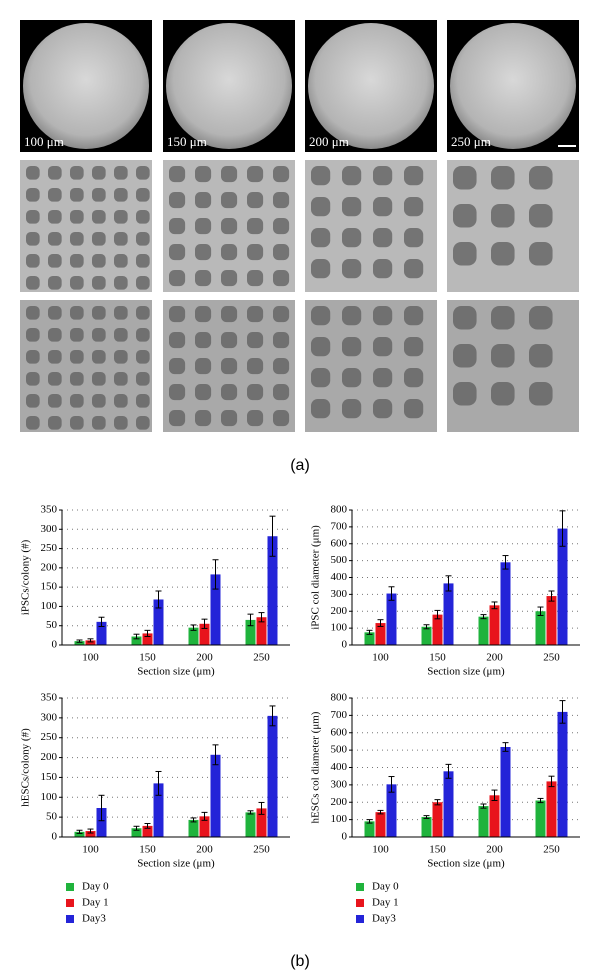 Image resolution: width=600 pixels, height=978 pixels. I want to click on y-axis-label: iPSCs/colony (#), so click(26, 577).